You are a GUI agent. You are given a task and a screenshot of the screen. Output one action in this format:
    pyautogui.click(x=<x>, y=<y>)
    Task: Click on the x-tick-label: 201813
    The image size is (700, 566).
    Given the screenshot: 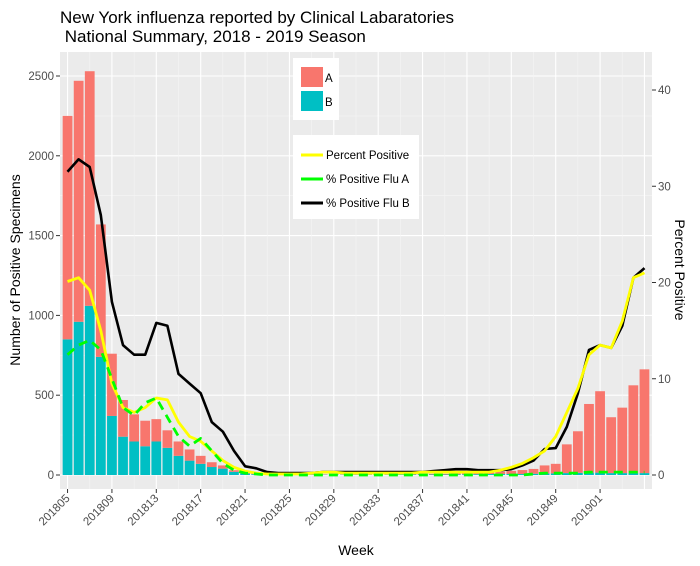 What is the action you would take?
    pyautogui.click(x=144, y=511)
    